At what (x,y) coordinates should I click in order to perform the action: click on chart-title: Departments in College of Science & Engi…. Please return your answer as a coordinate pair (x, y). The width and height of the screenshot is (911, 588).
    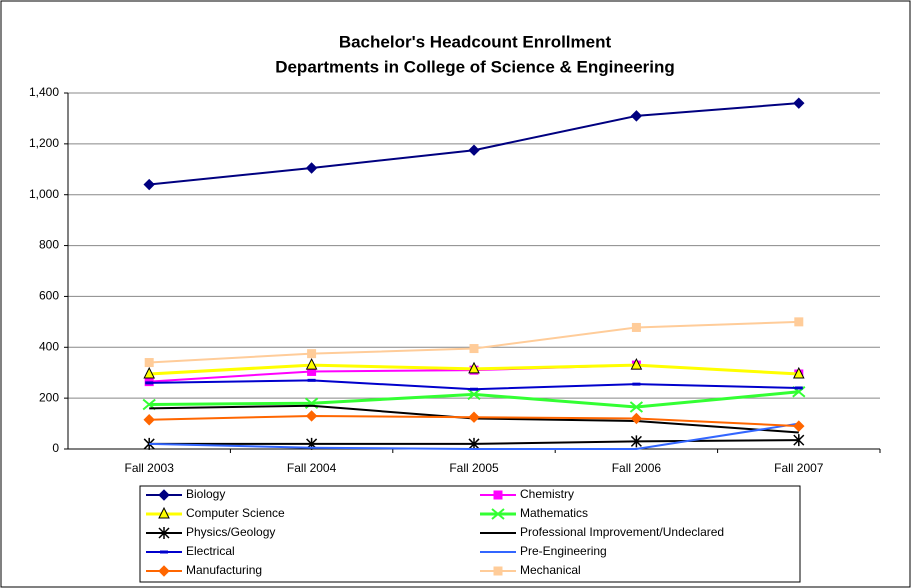
    Looking at the image, I should click on (475, 66).